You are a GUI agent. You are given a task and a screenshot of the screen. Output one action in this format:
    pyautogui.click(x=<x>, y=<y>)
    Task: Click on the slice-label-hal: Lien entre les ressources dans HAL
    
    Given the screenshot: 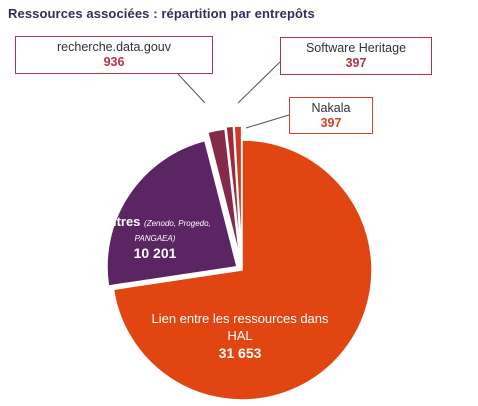 What is the action you would take?
    pyautogui.click(x=240, y=327)
    